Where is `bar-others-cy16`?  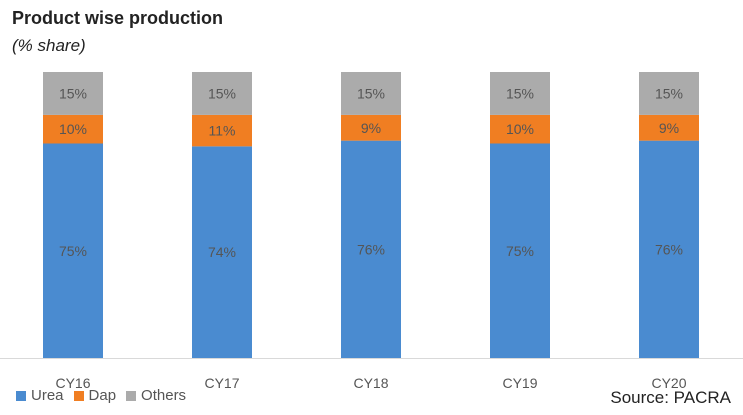
bar-others-cy16 is located at coordinates (73, 93).